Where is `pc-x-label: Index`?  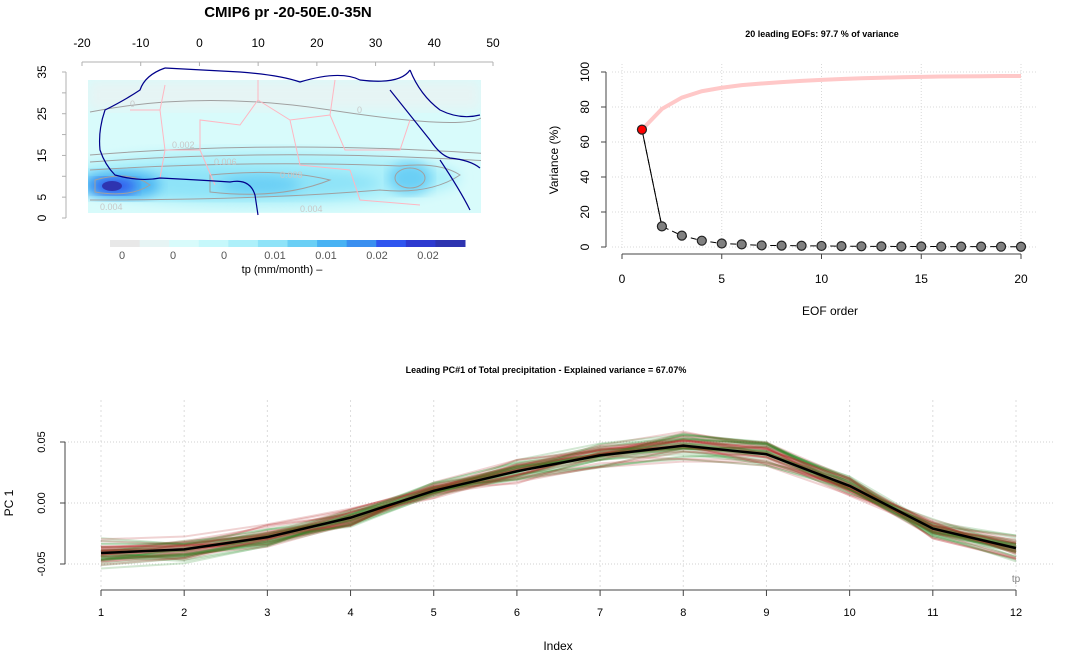
pc-x-label: Index is located at coordinates (557, 646).